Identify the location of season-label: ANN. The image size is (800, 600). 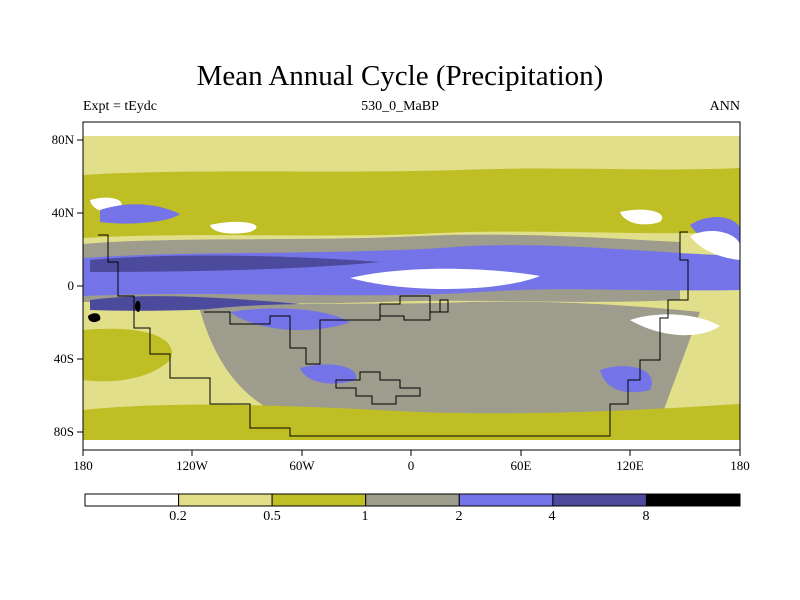
(724, 106).